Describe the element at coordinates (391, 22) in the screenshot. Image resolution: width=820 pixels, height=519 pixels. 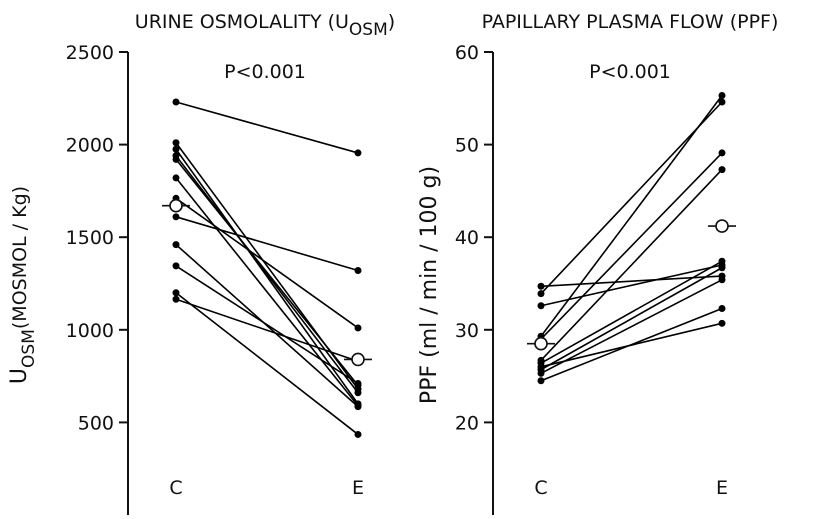
I see `title-end: )` at that location.